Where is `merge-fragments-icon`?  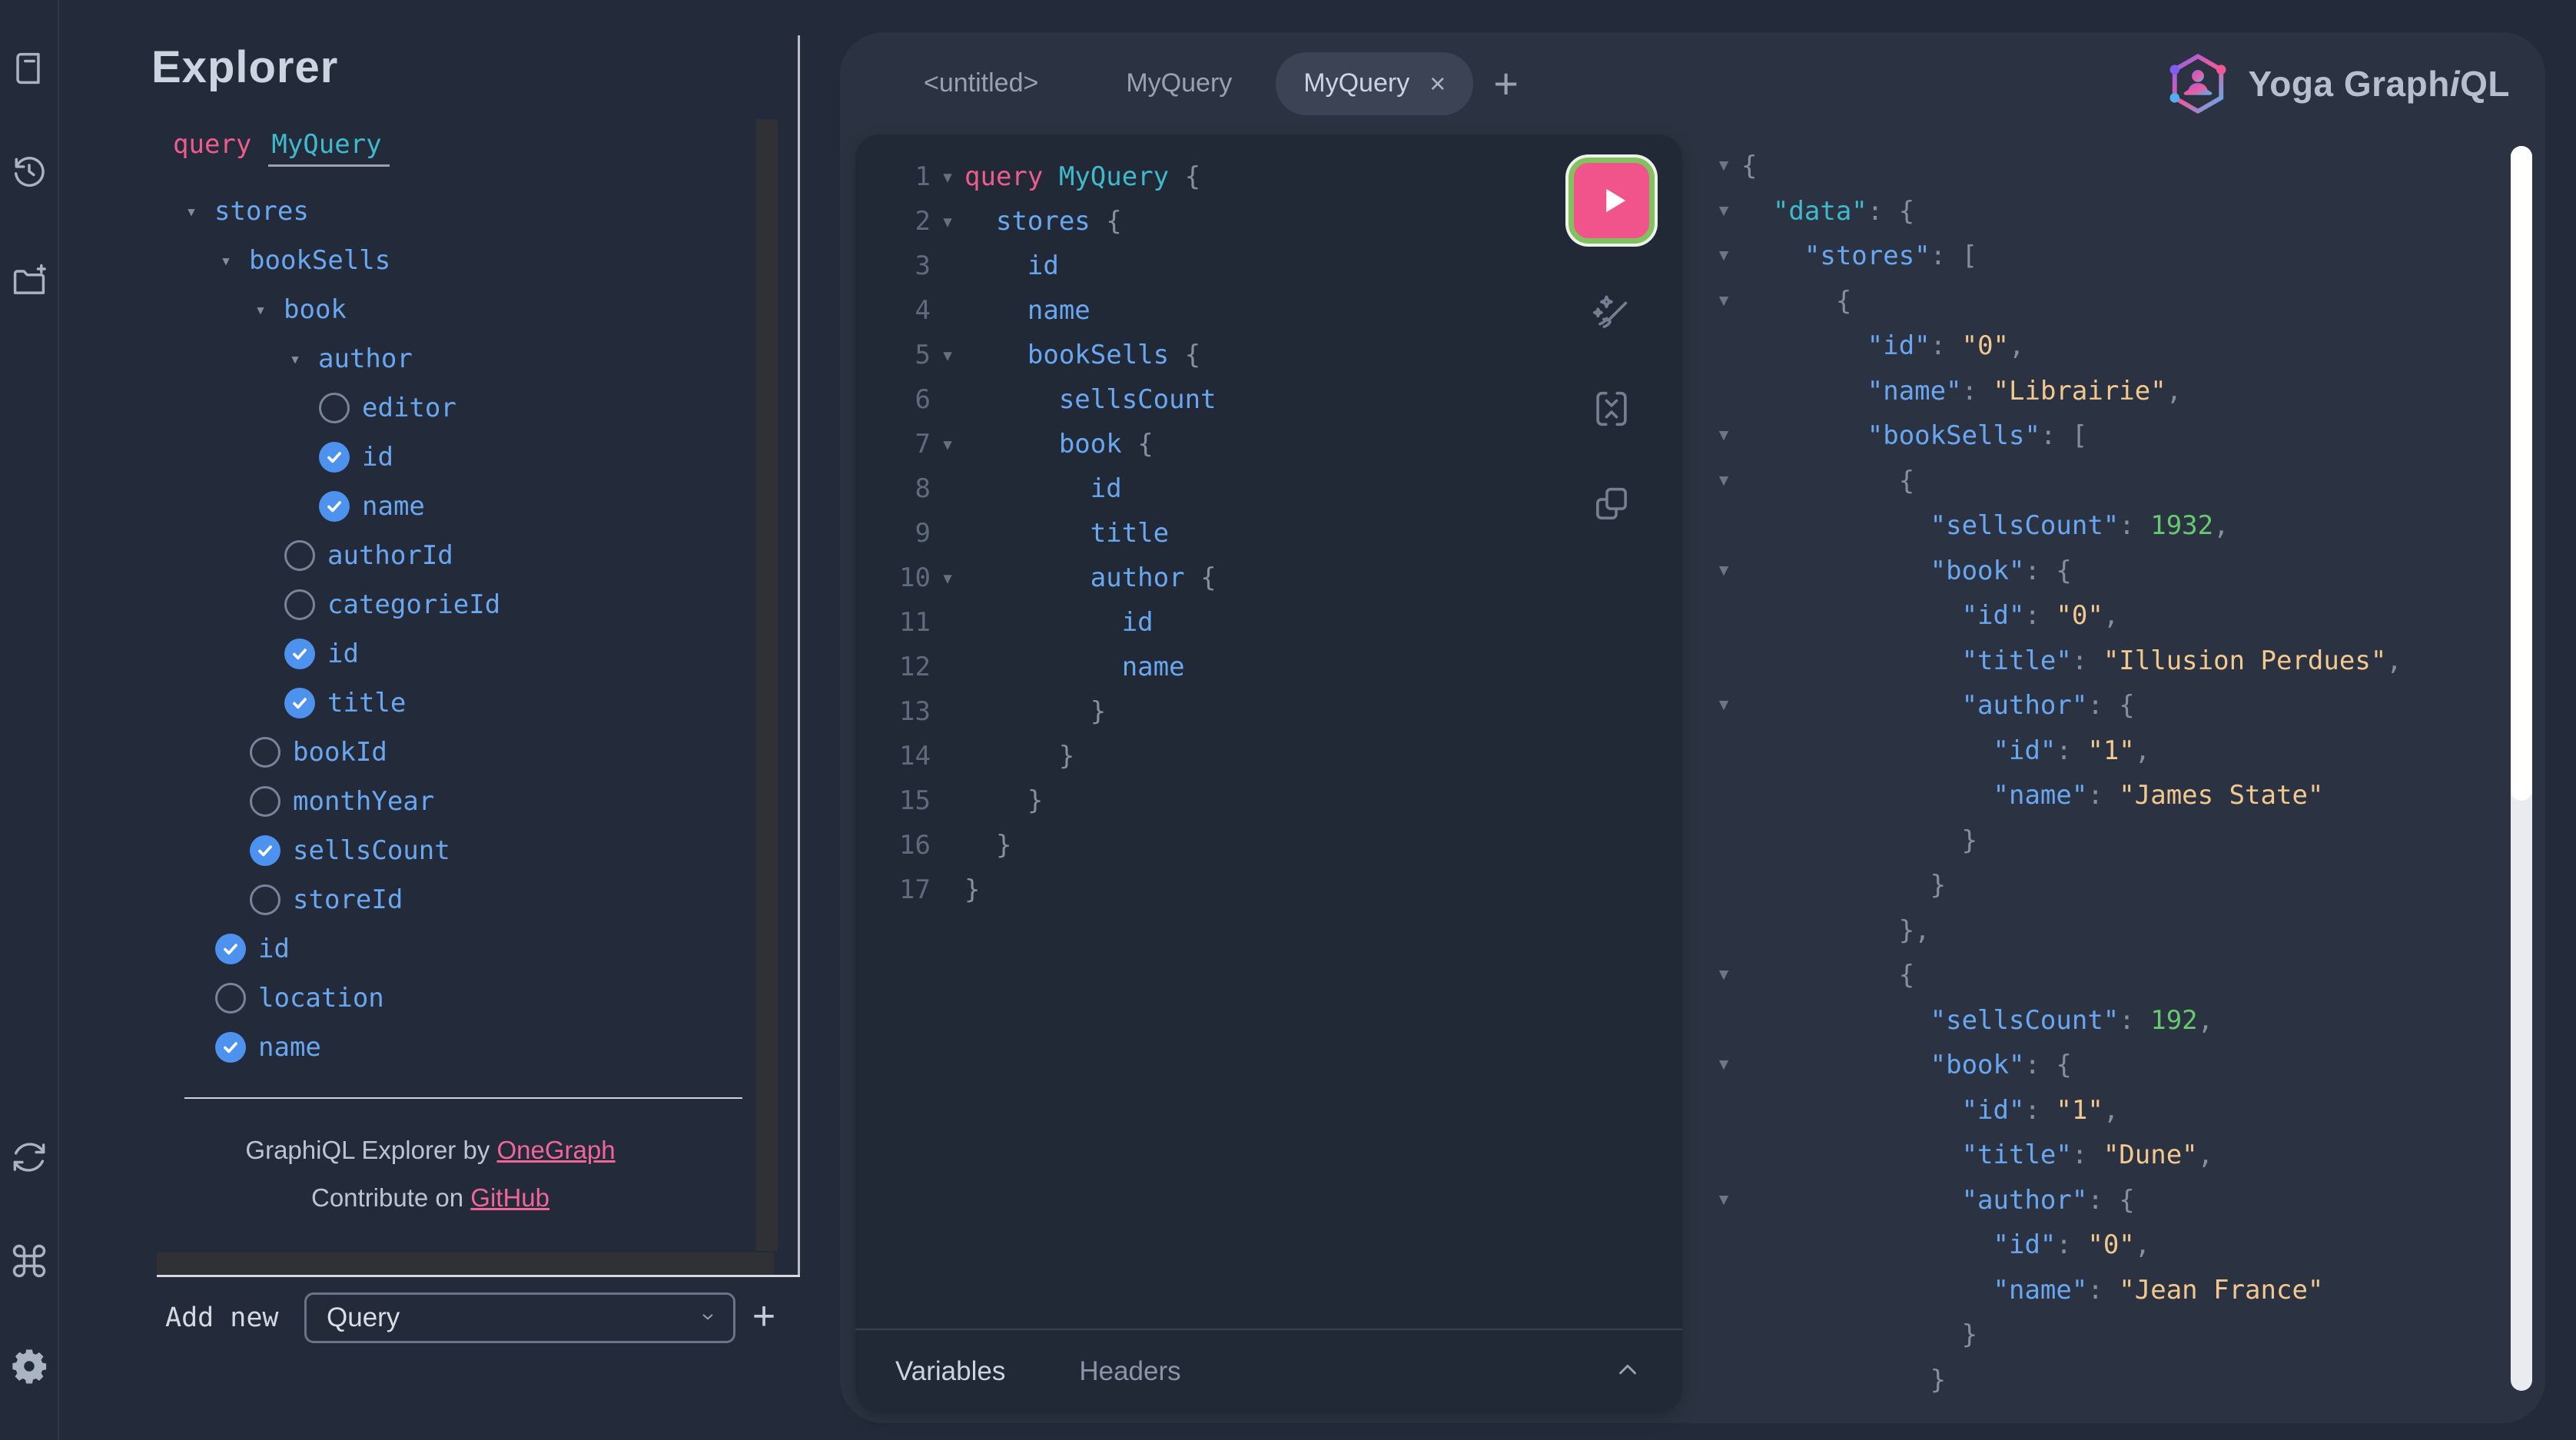
merge-fragments-icon is located at coordinates (1611, 409).